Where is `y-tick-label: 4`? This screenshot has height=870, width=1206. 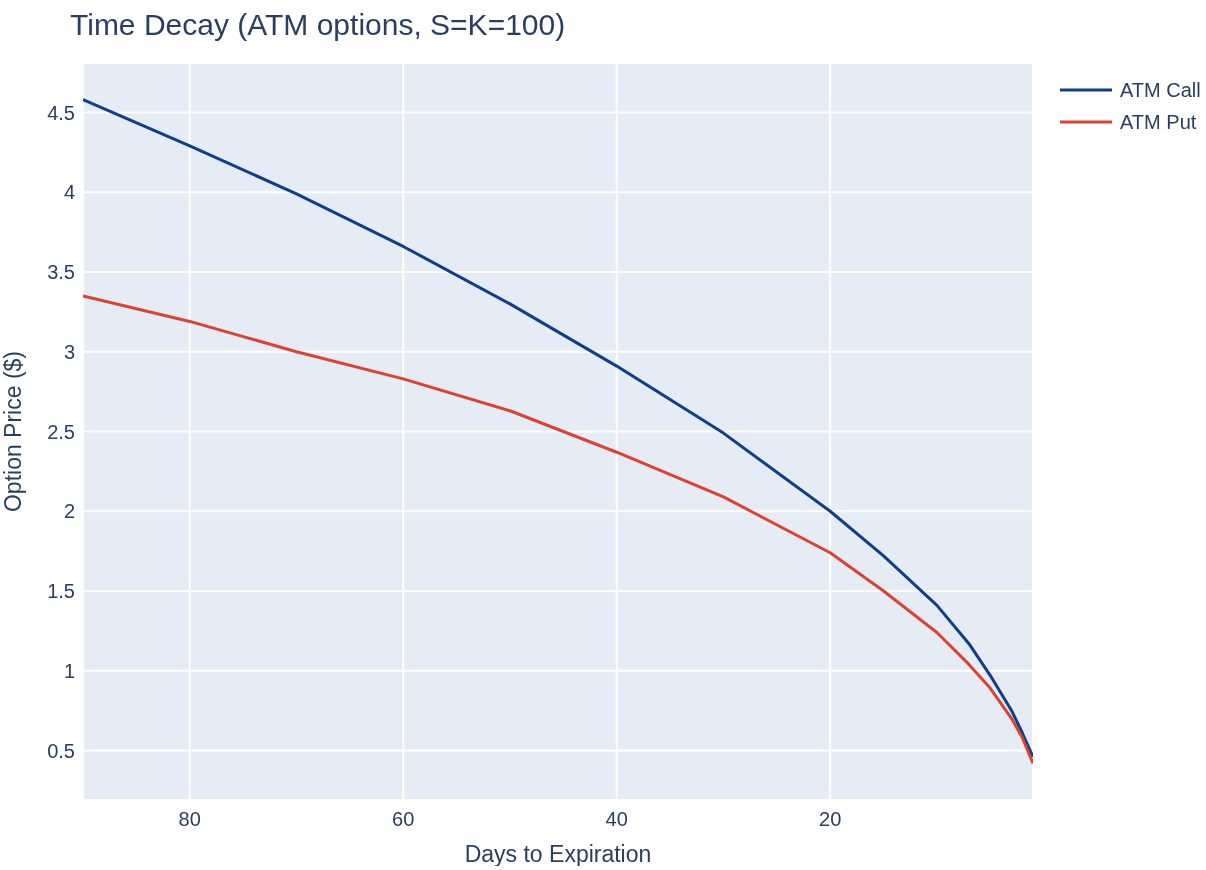
y-tick-label: 4 is located at coordinates (69, 192).